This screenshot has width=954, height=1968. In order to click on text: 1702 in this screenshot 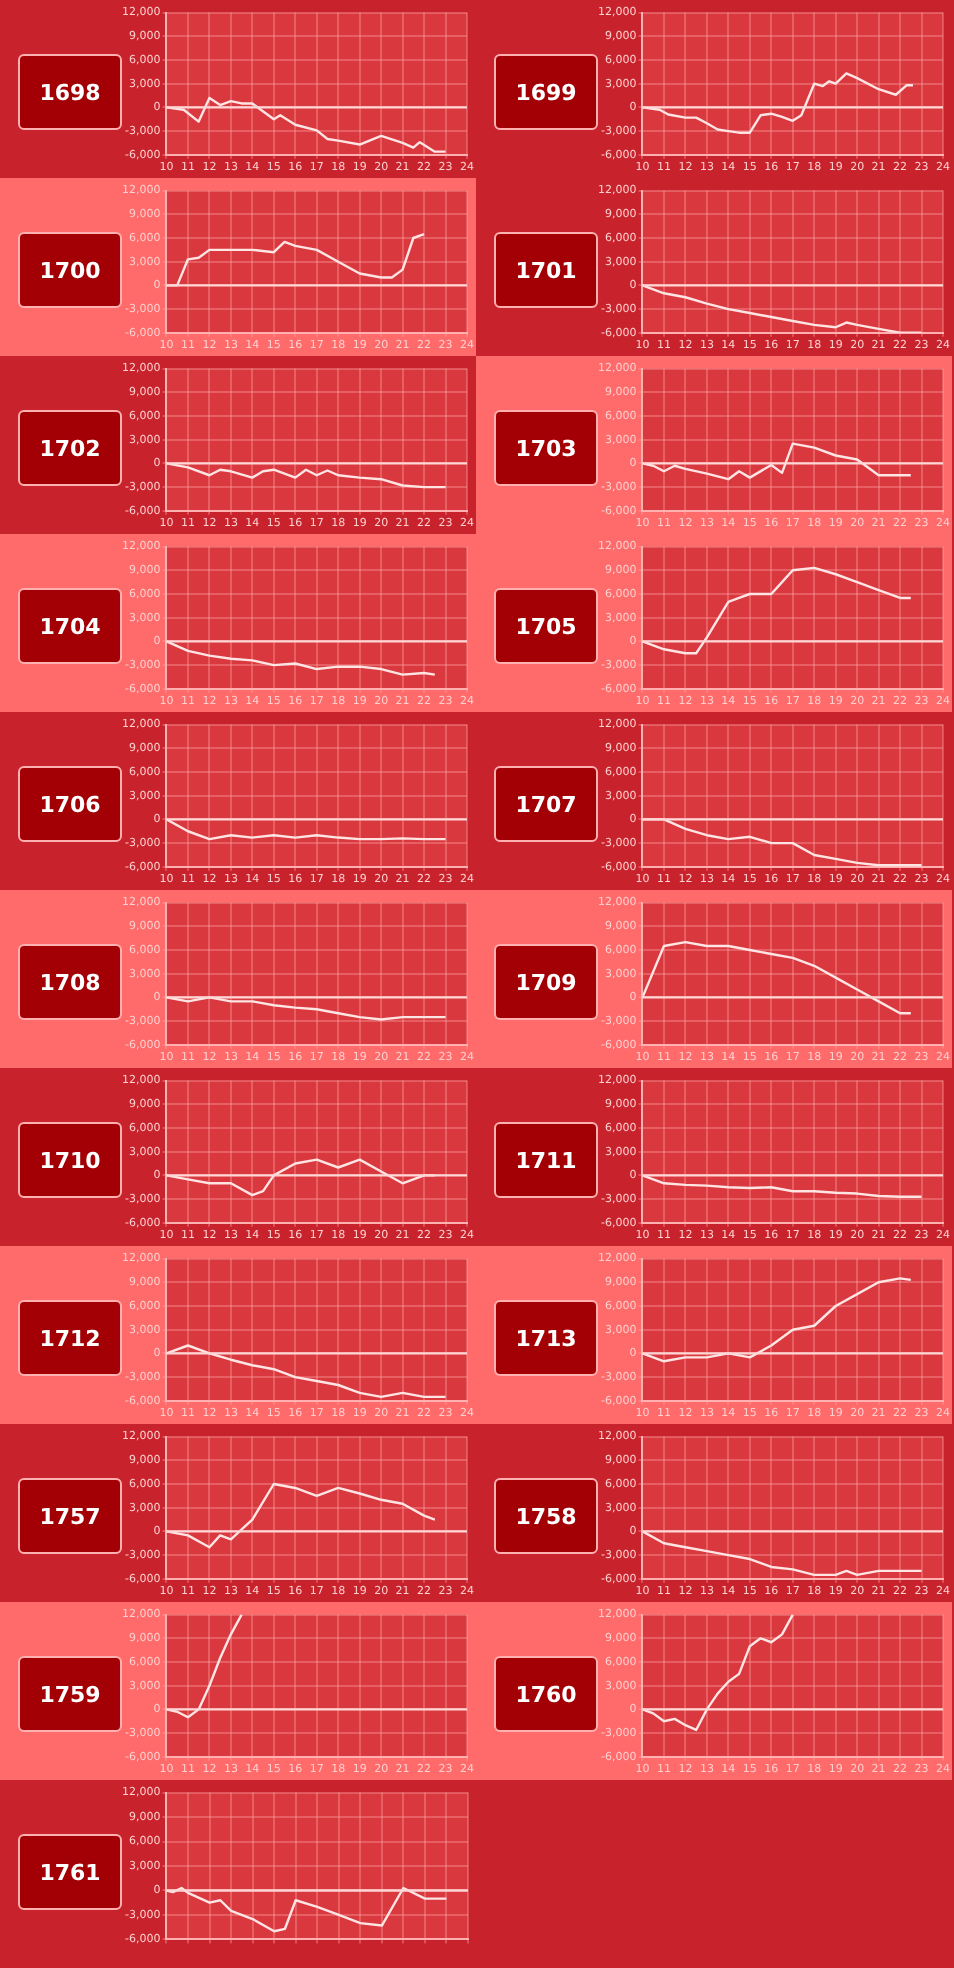, I will do `click(70, 448)`.